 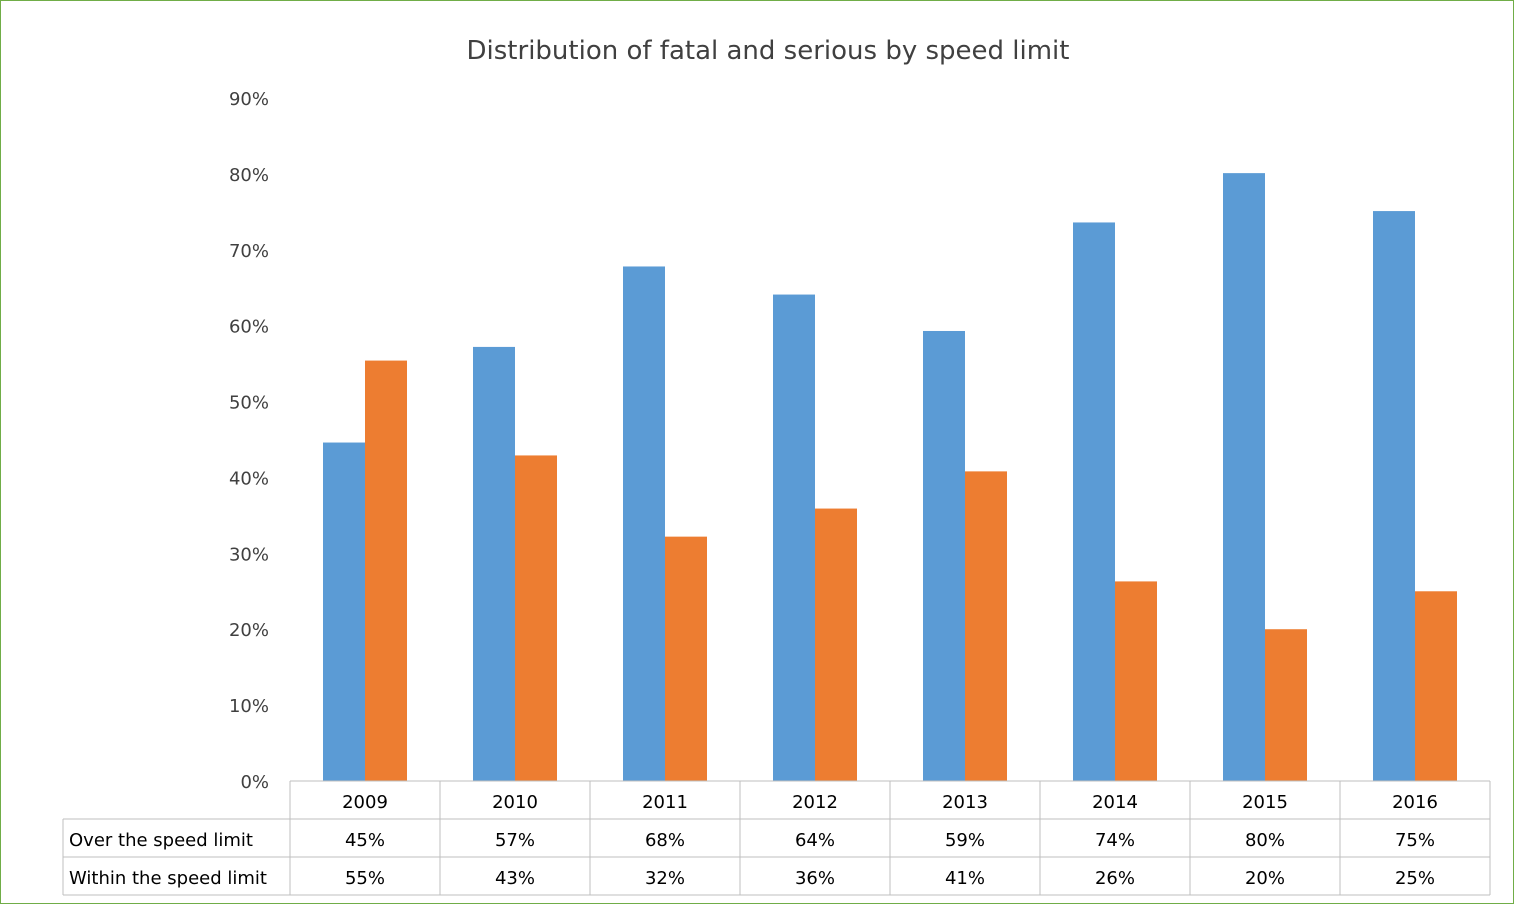 What do you see at coordinates (1115, 802) in the screenshot?
I see `category-label-2014: 2014` at bounding box center [1115, 802].